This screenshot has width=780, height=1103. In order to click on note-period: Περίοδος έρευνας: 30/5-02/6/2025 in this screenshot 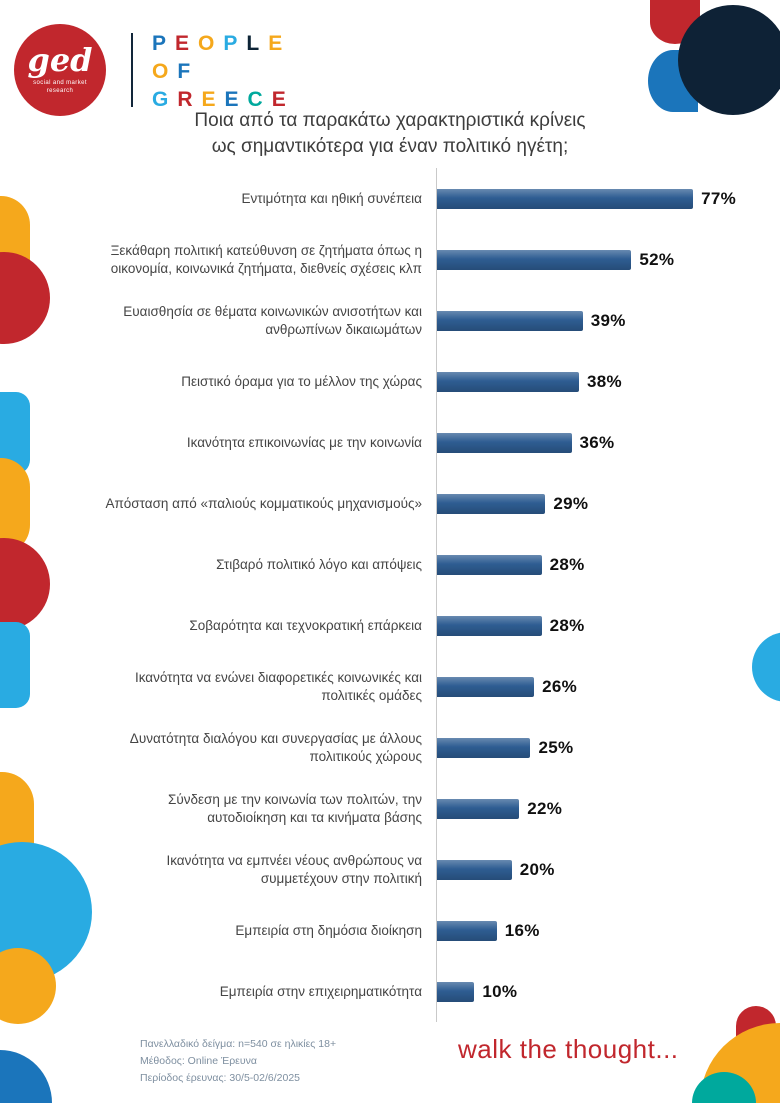, I will do `click(220, 1077)`.